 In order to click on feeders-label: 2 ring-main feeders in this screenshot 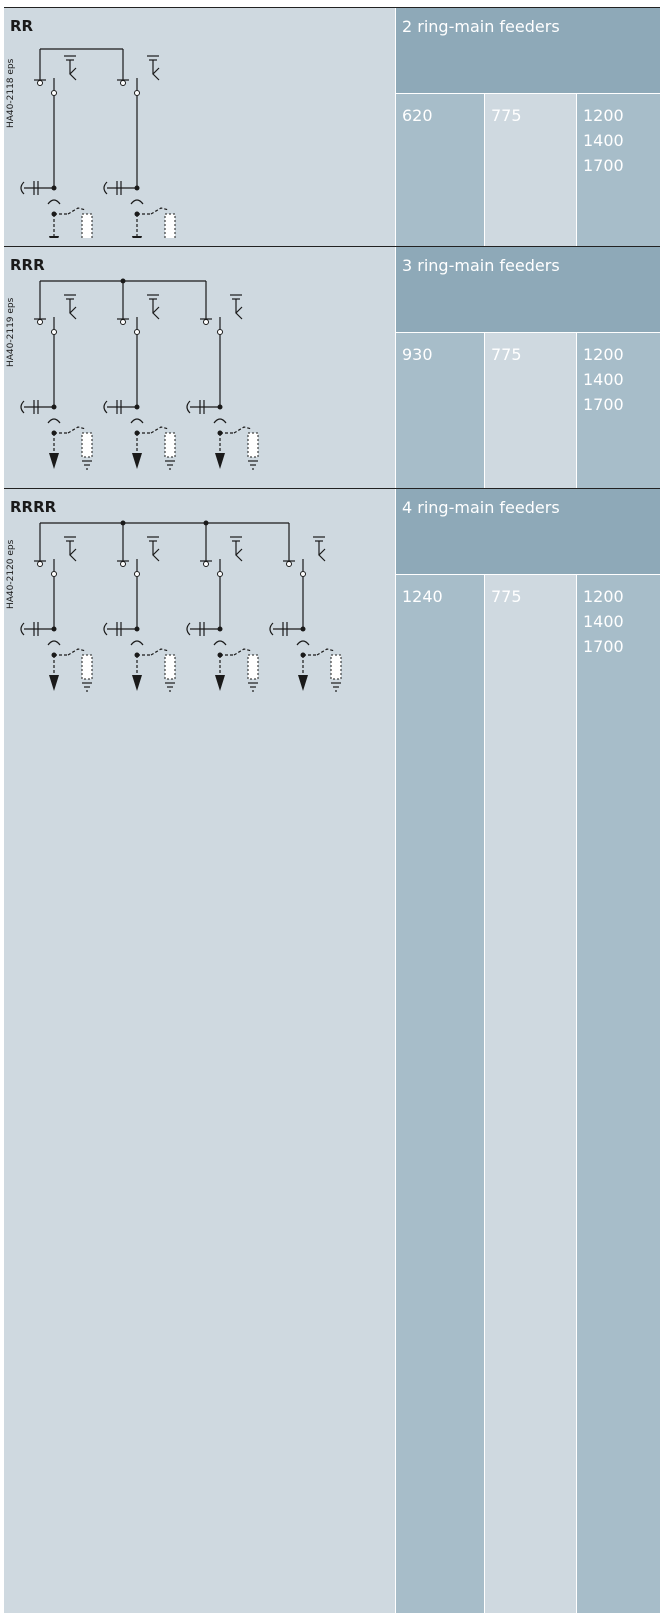, I will do `click(481, 26)`.